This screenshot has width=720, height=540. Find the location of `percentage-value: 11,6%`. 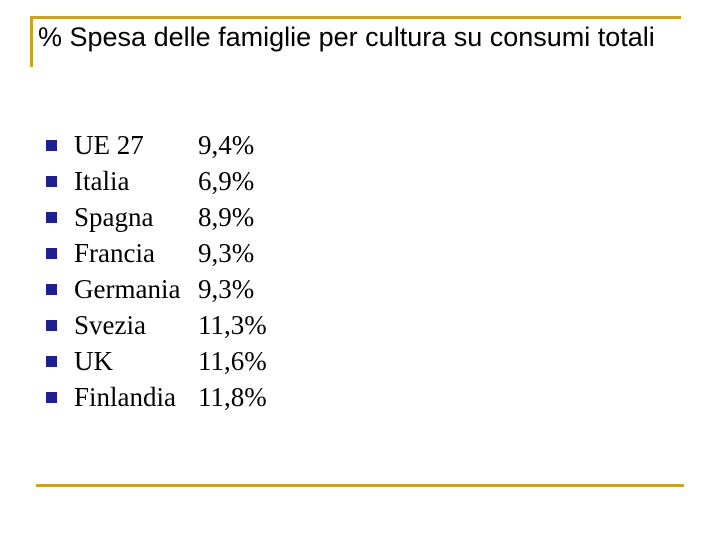

percentage-value: 11,6% is located at coordinates (232, 360).